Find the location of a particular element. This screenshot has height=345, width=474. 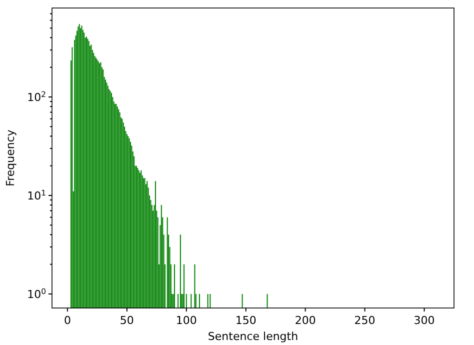

x-tick-label: 300 is located at coordinates (424, 320).